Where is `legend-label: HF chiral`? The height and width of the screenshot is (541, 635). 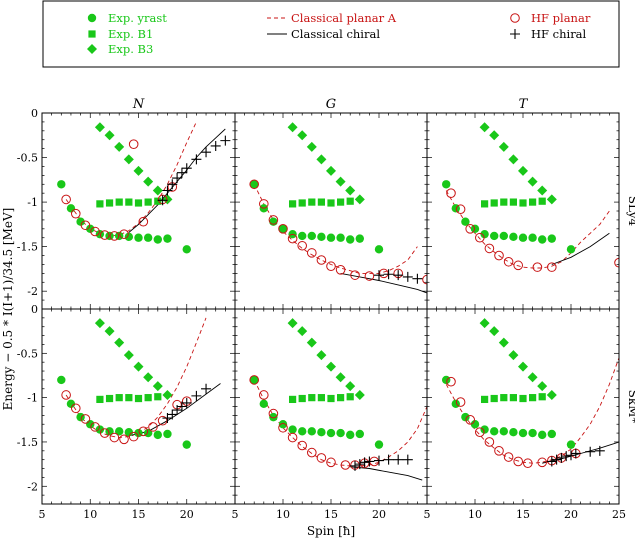 legend-label: HF chiral is located at coordinates (559, 34).